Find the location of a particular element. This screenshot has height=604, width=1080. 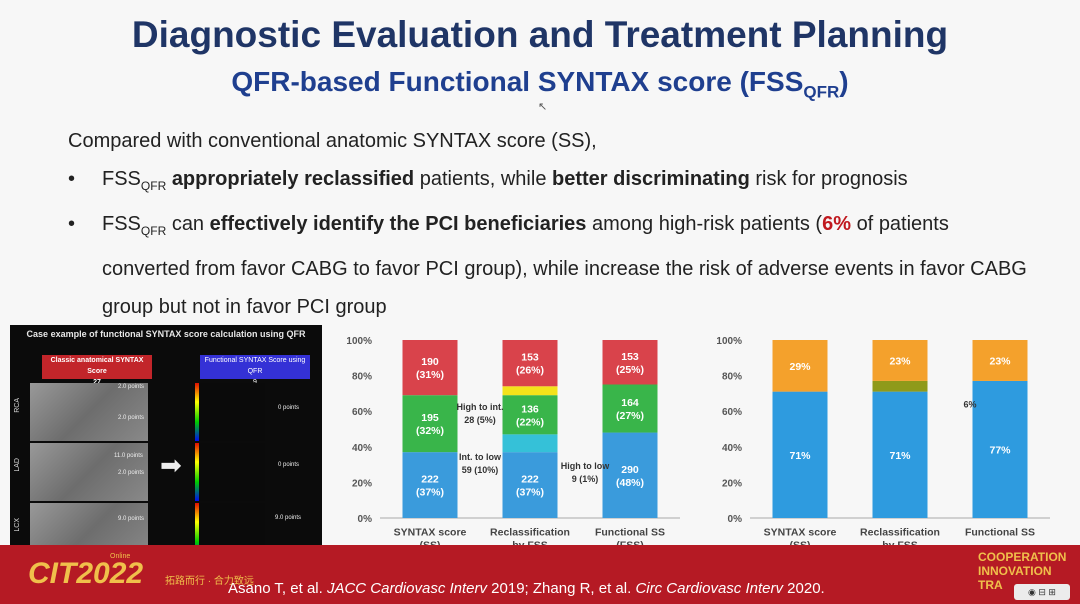

arrow-right-icon: ➡ is located at coordinates (171, 465).